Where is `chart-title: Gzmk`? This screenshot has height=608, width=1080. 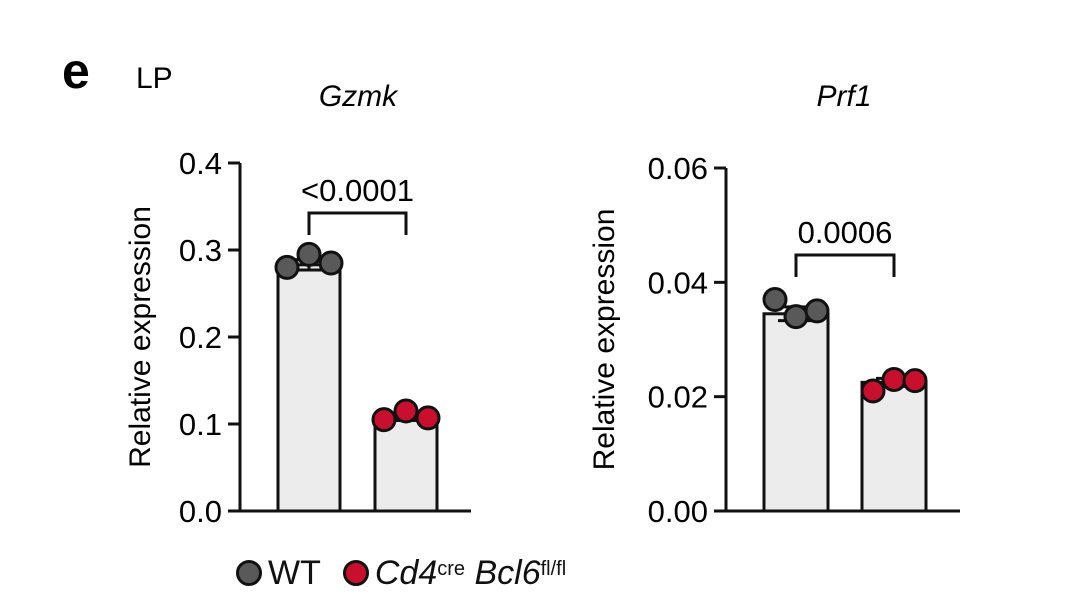 chart-title: Gzmk is located at coordinates (359, 96).